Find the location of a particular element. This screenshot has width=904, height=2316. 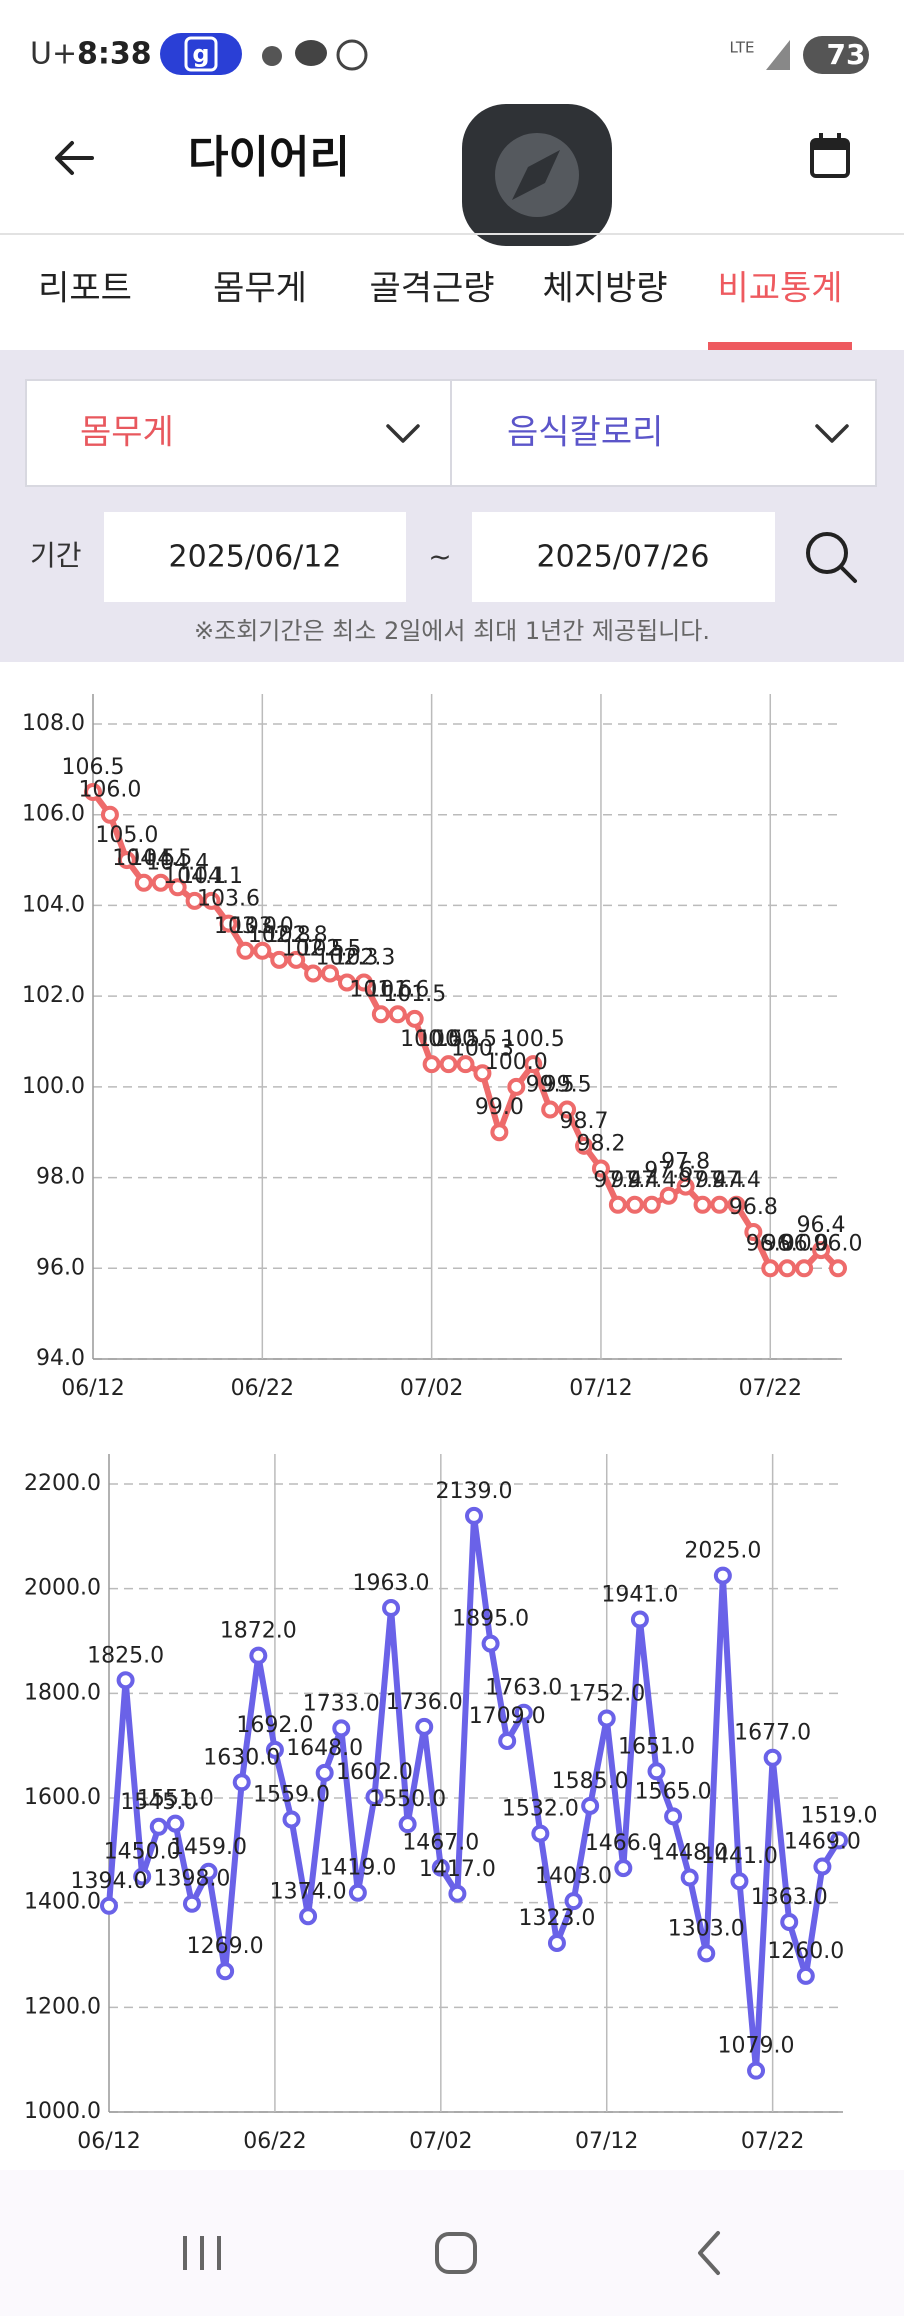

data-label: 1323.0 is located at coordinates (556, 1918).